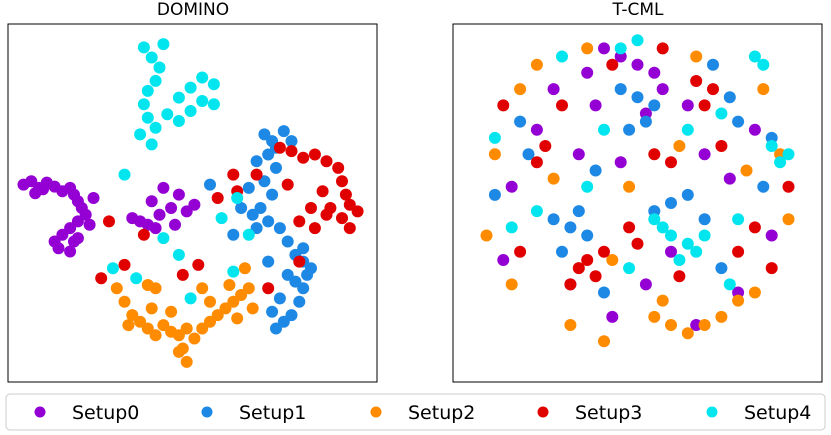  What do you see at coordinates (105, 413) in the screenshot?
I see `legend-label-setup0: Setup0` at bounding box center [105, 413].